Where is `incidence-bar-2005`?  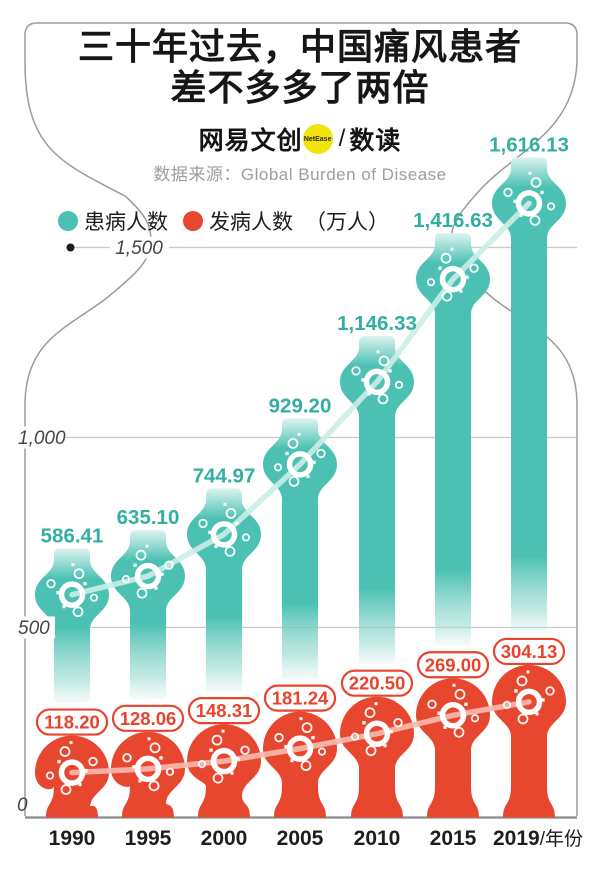 incidence-bar-2005 is located at coordinates (300, 764).